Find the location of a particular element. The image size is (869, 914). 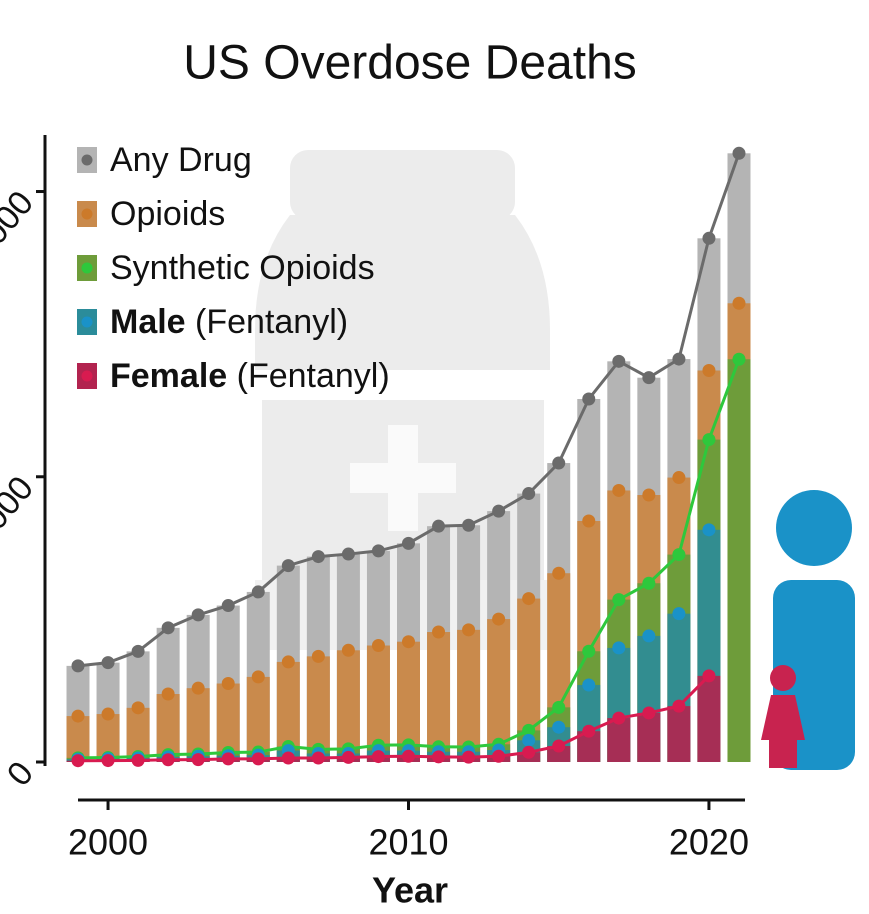

legend-label: Any Drug is located at coordinates (181, 160).